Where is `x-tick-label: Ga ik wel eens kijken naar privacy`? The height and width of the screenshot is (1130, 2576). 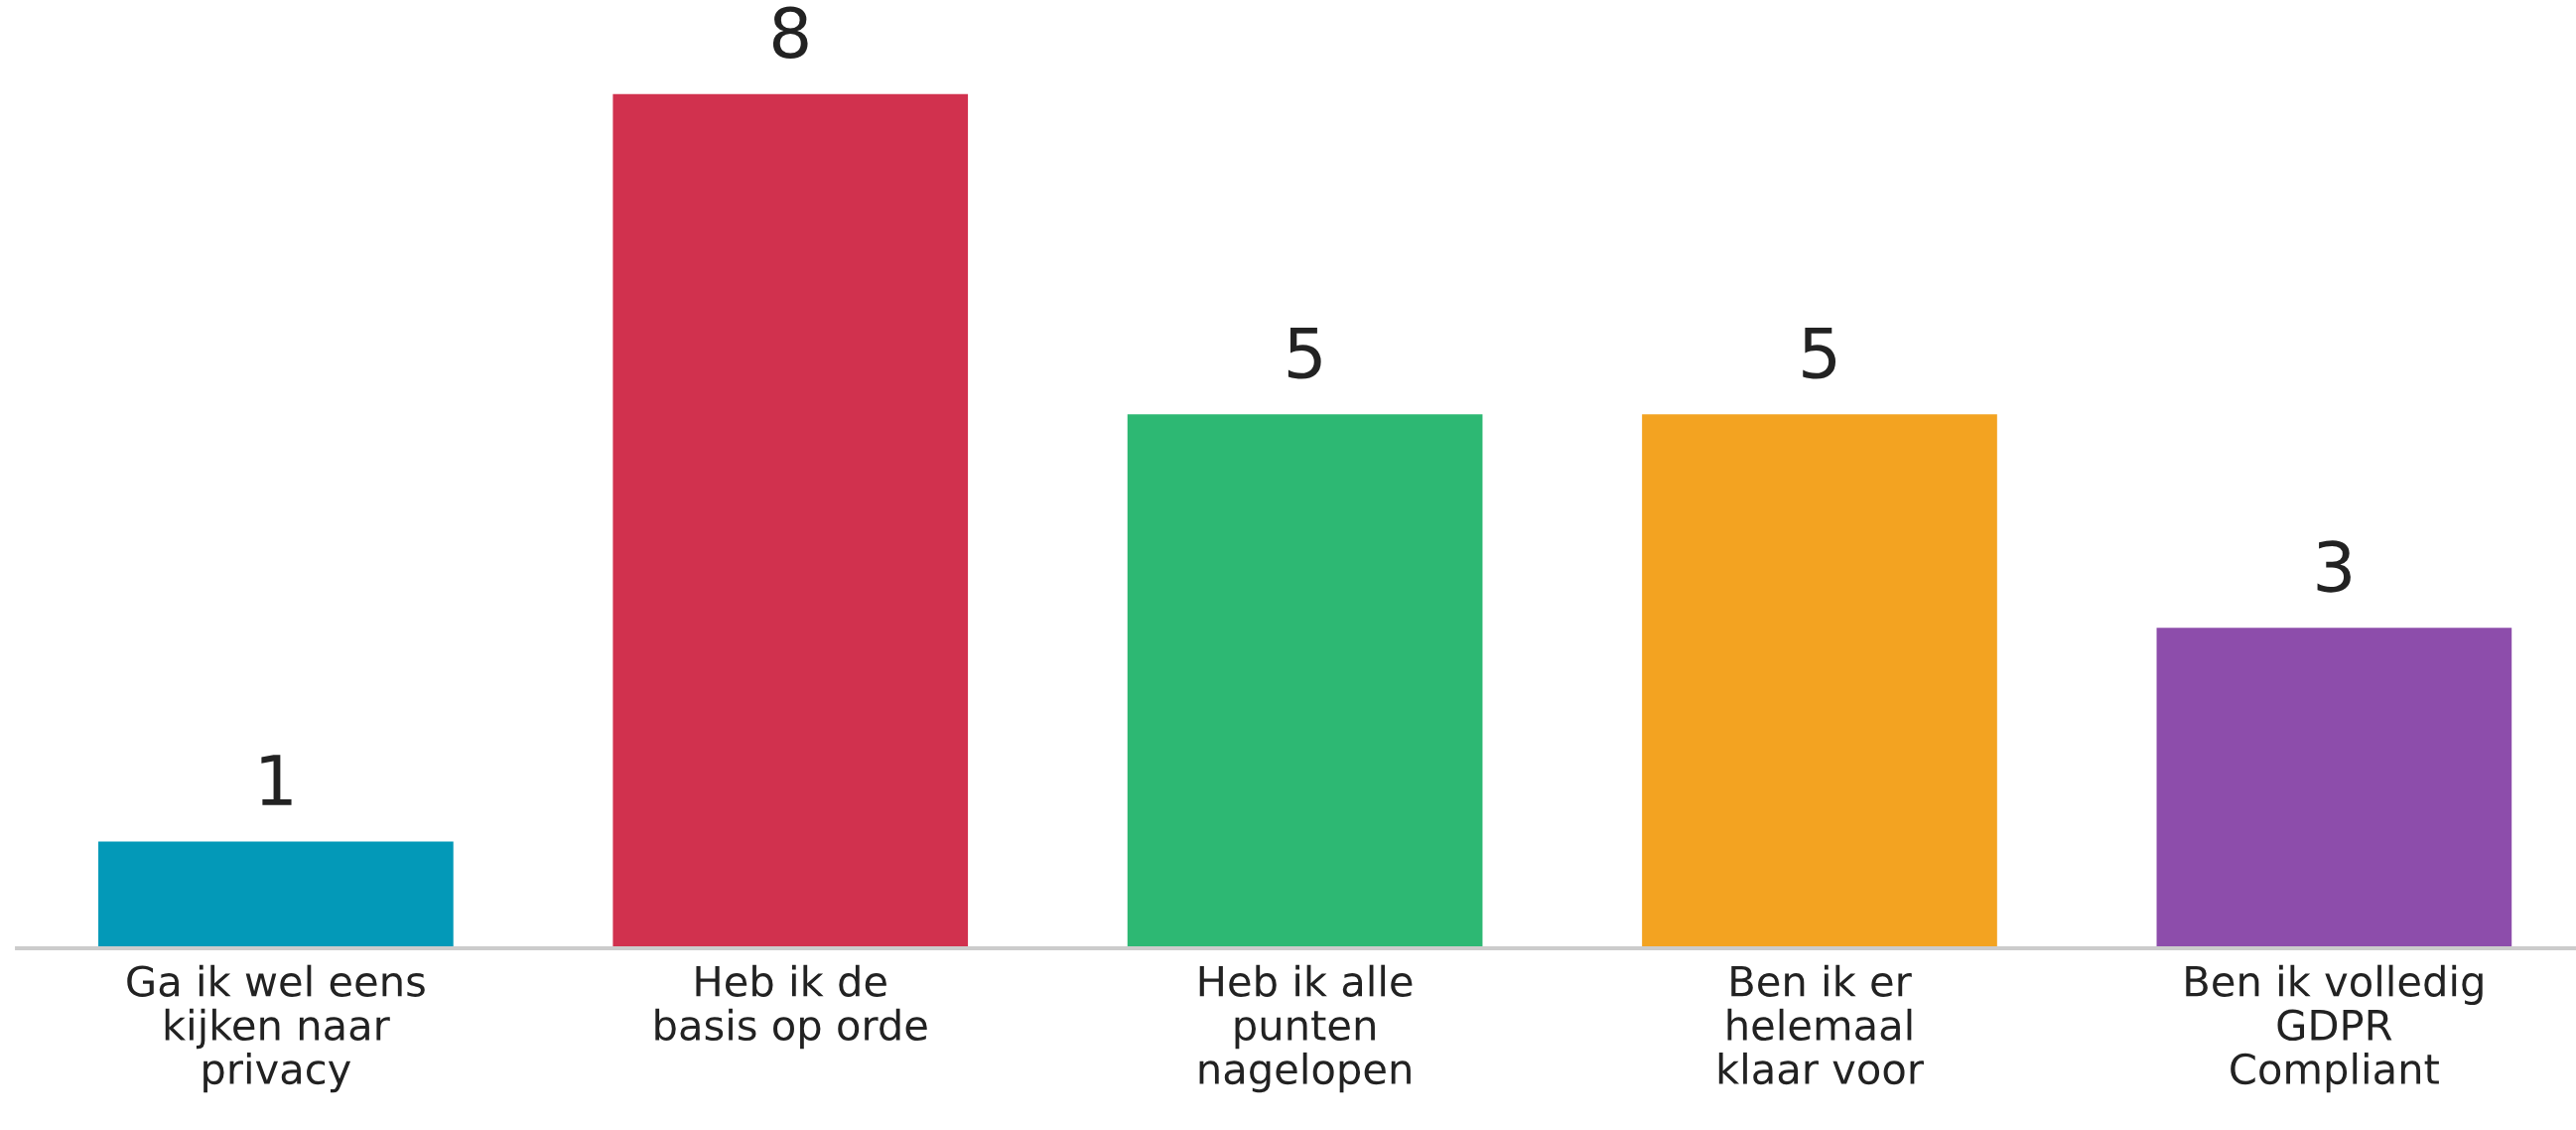
x-tick-label: Ga ik wel eens kijken naar privacy is located at coordinates (276, 1029).